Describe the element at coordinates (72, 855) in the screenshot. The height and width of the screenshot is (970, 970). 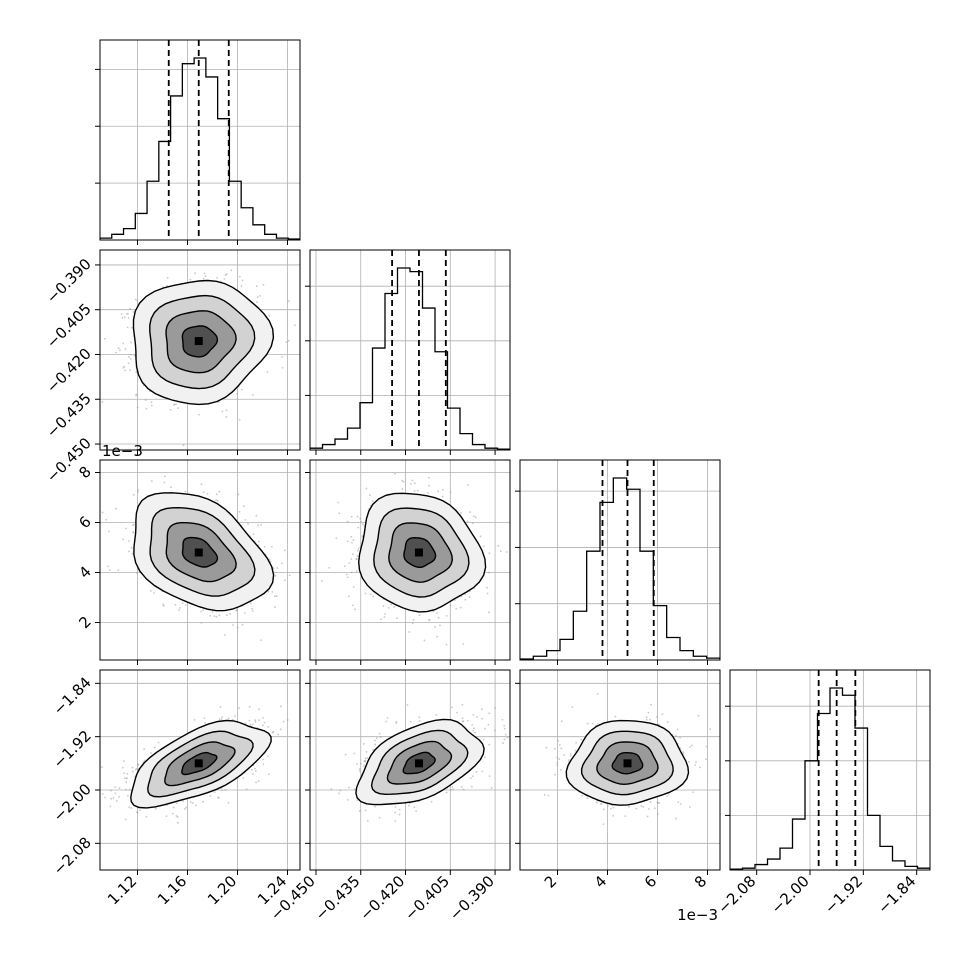
I see `y-tick-label: −2.08` at that location.